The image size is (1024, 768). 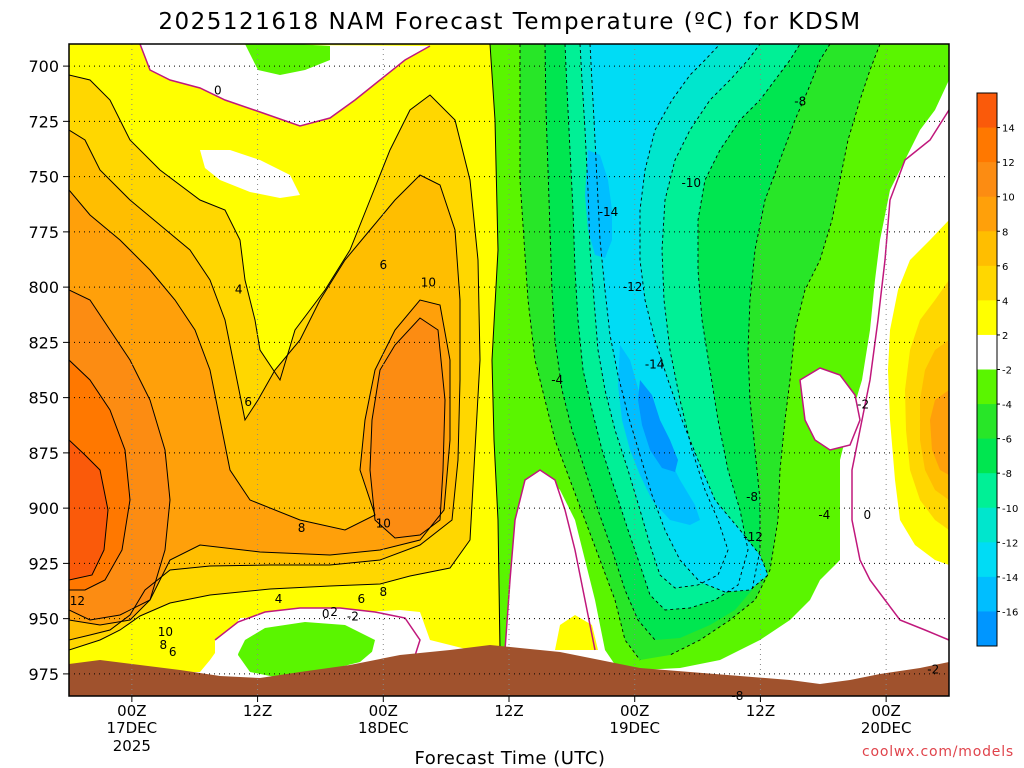 What do you see at coordinates (43, 177) in the screenshot?
I see `y-tick-label: 750` at bounding box center [43, 177].